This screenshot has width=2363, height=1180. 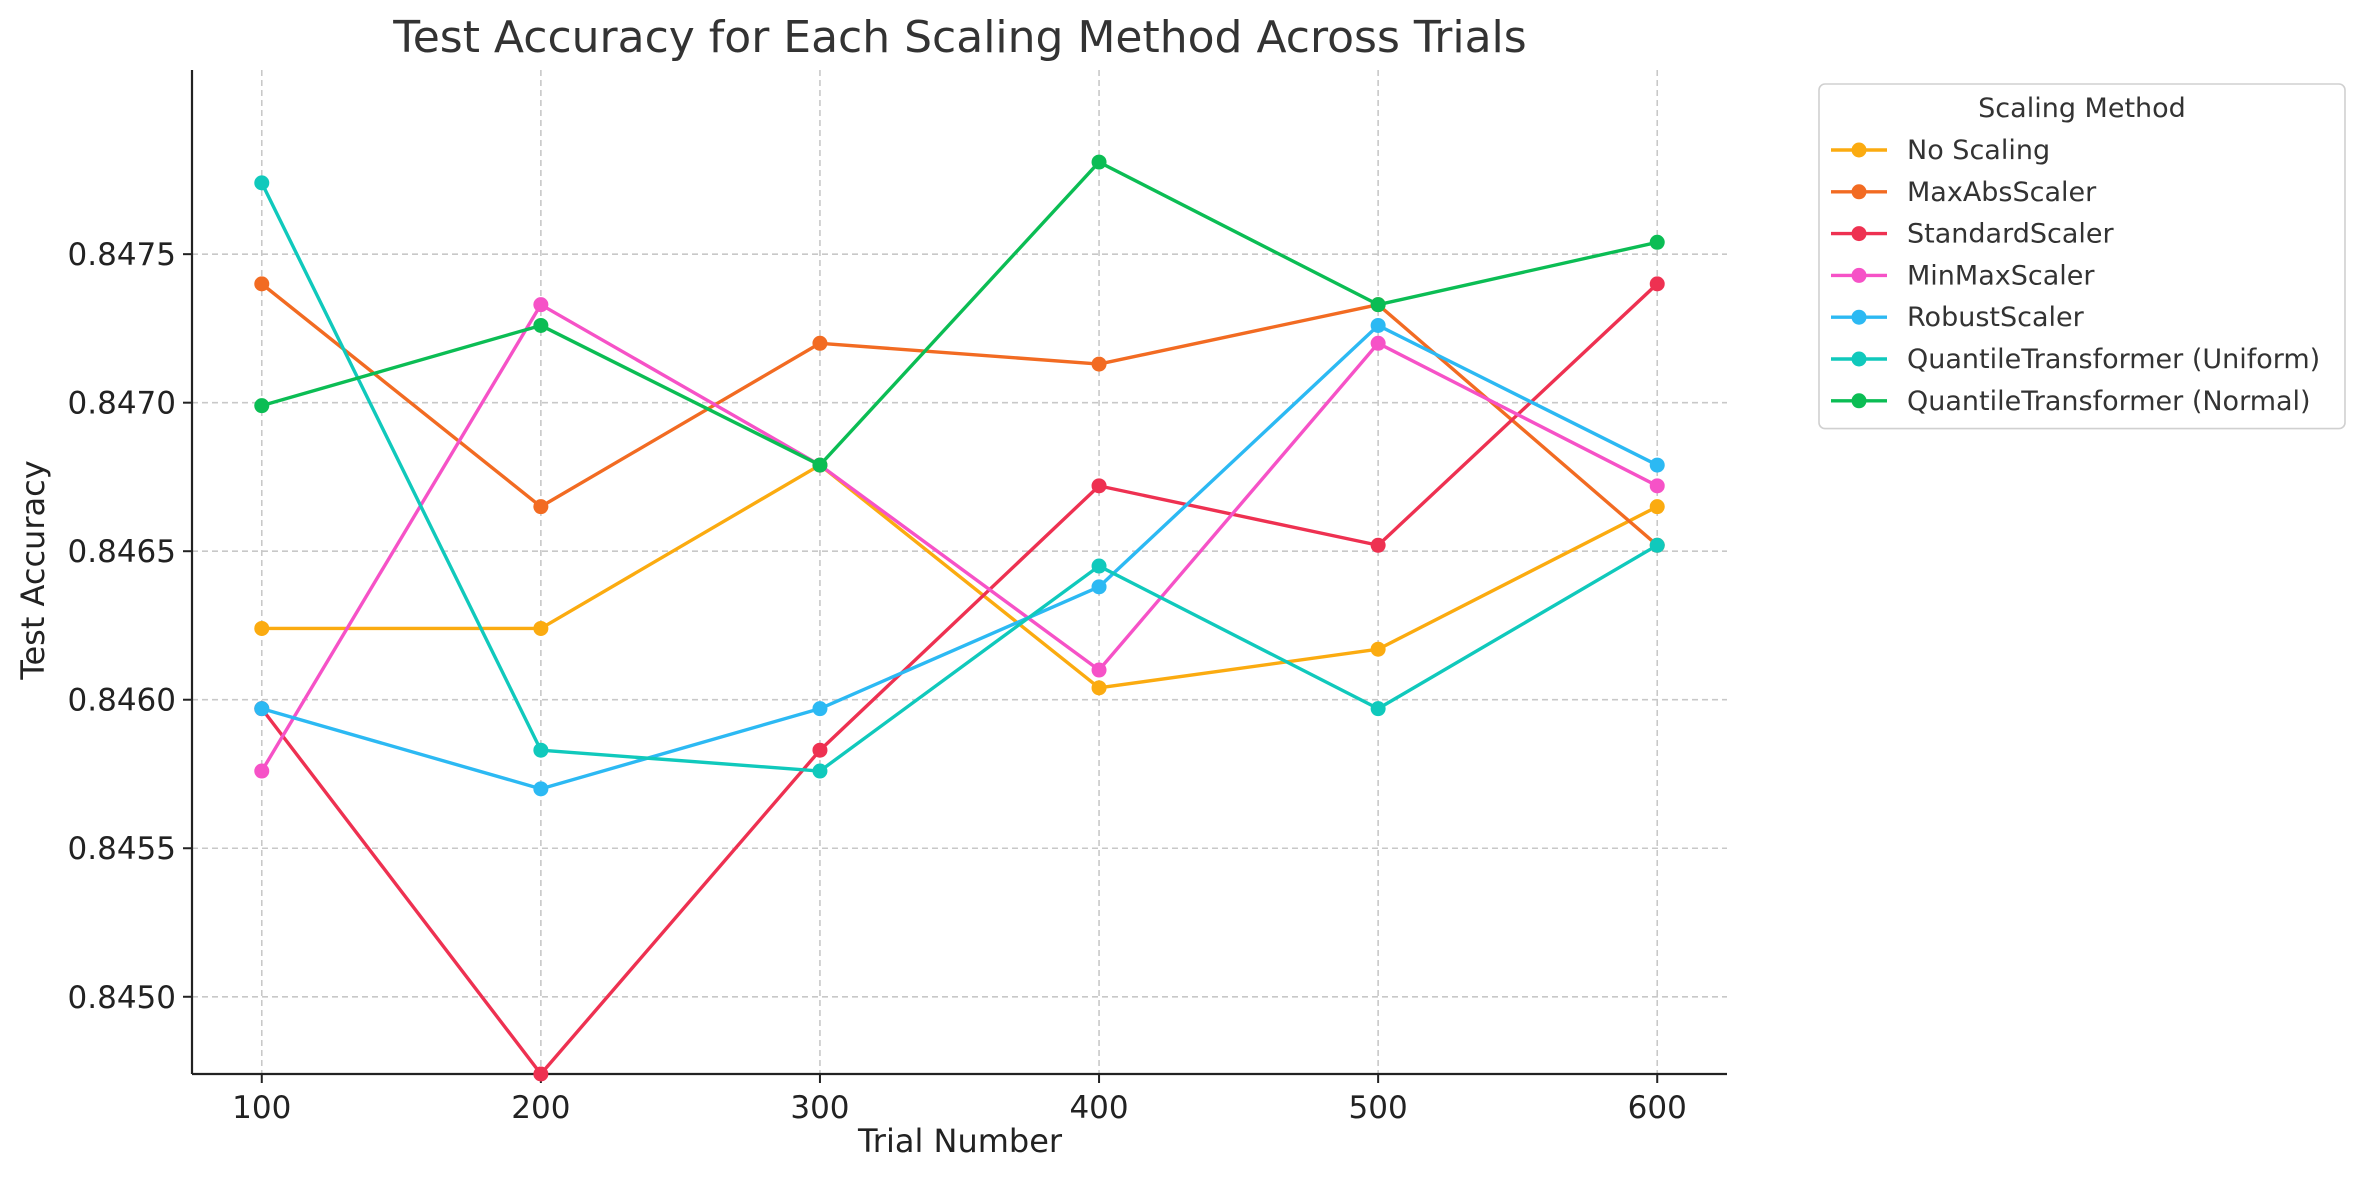 I want to click on legend-label: RobustScaler, so click(x=1996, y=317).